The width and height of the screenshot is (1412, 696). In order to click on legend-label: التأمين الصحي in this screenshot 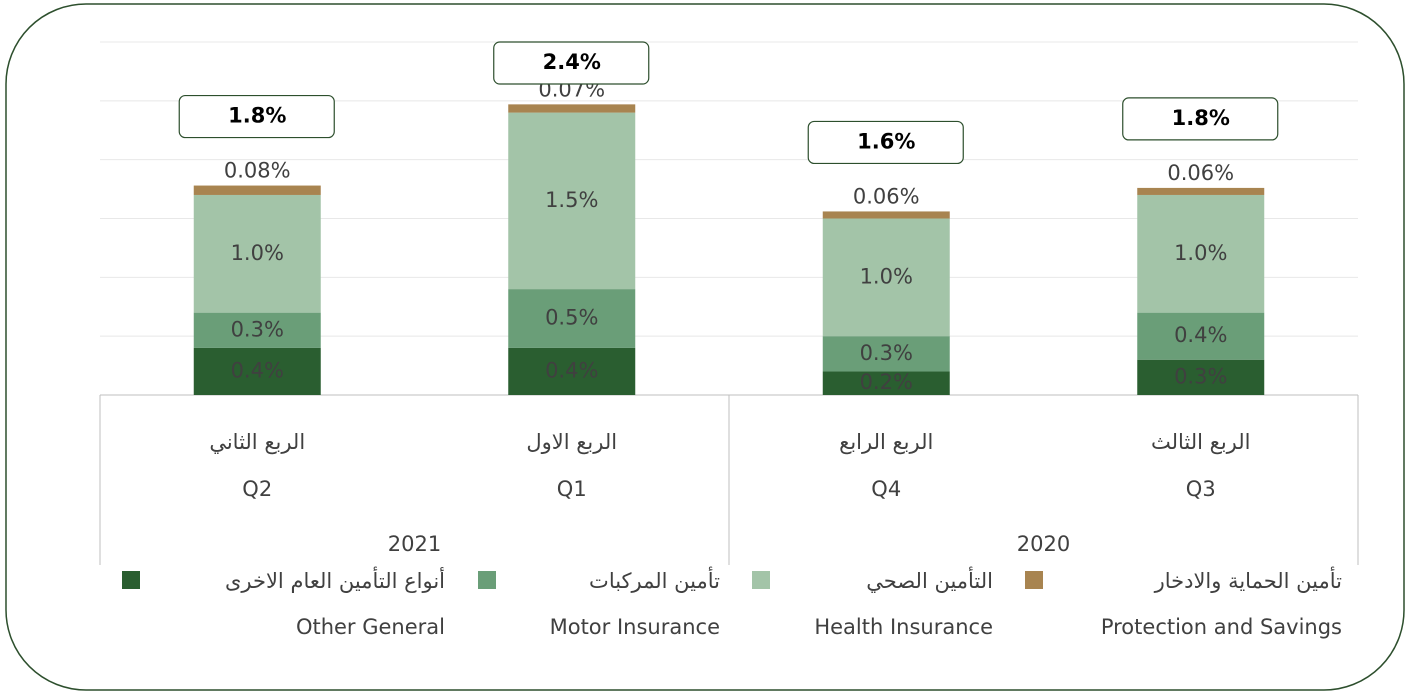, I will do `click(929, 579)`.